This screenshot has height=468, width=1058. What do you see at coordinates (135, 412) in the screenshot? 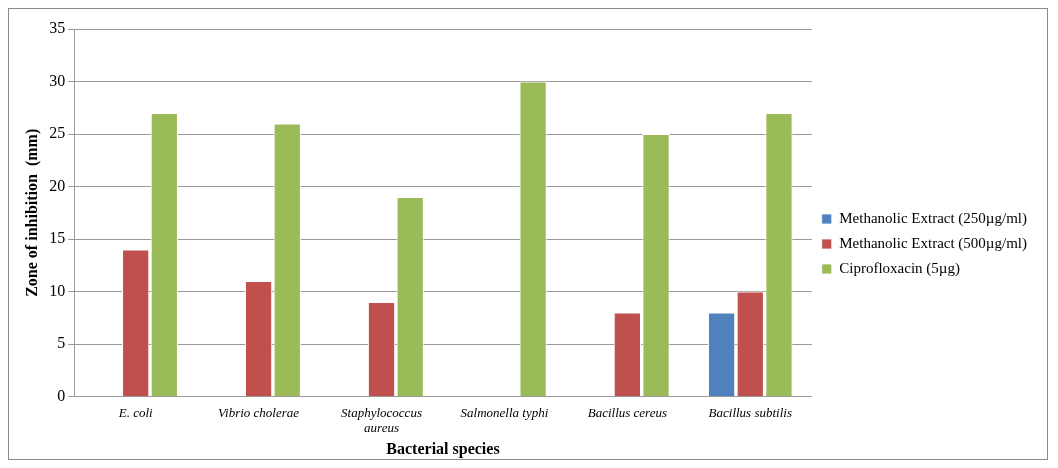
I see `x-tick-label: E. coli` at bounding box center [135, 412].